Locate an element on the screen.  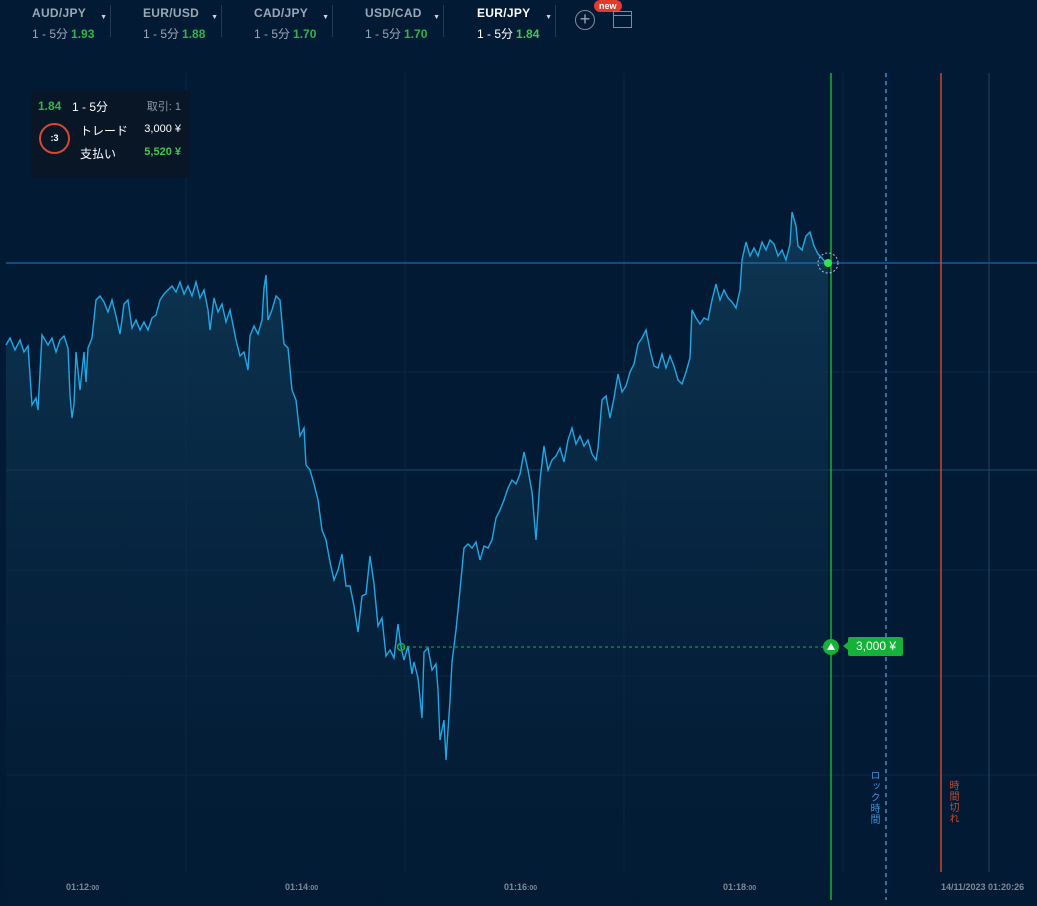
bet-amount-badge: 3,000 ¥ is located at coordinates (873, 646).